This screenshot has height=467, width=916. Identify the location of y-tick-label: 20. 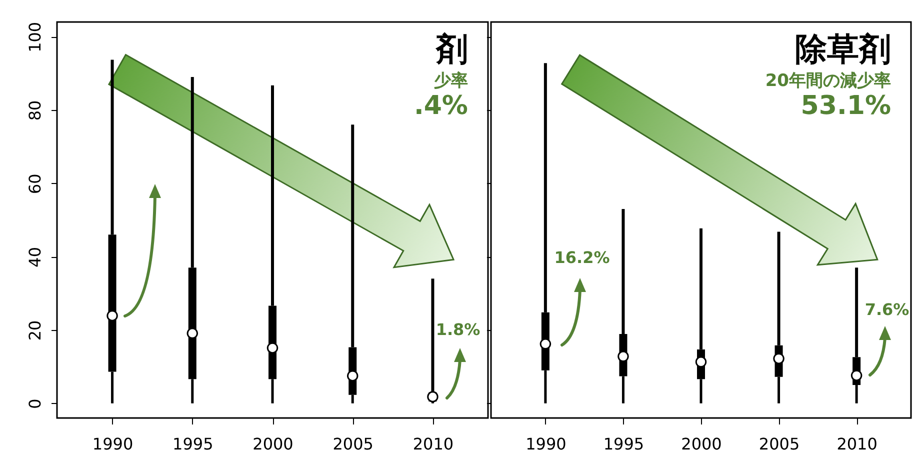
(35, 330).